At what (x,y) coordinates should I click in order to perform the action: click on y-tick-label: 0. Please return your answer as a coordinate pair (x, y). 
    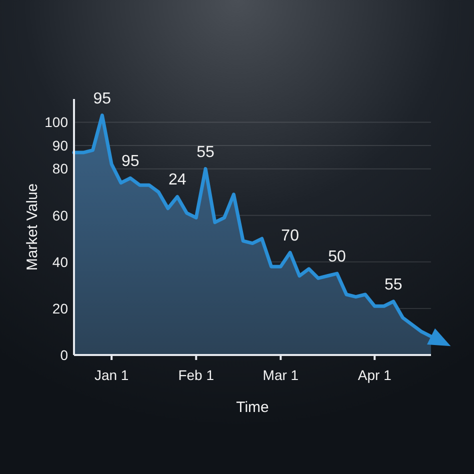
    Looking at the image, I should click on (64, 354).